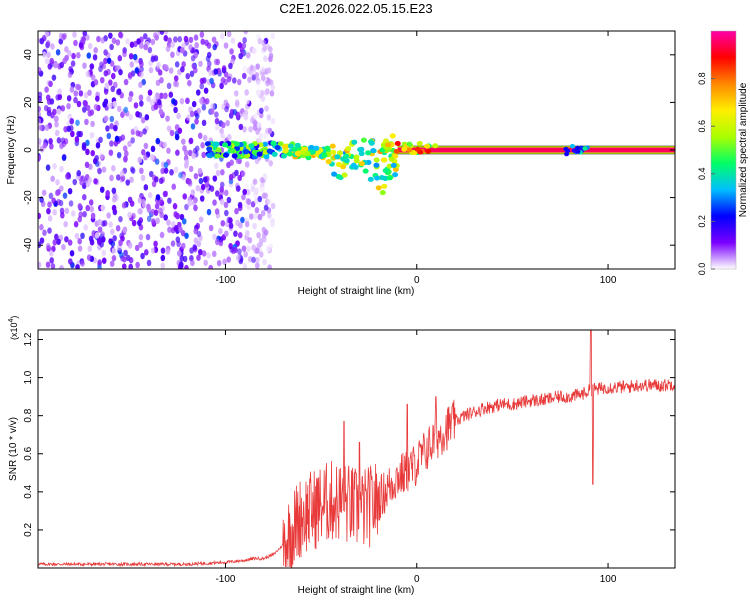  Describe the element at coordinates (355, 8) in the screenshot. I see `figure-title: C2E1.2026.022.05.15.E23` at that location.